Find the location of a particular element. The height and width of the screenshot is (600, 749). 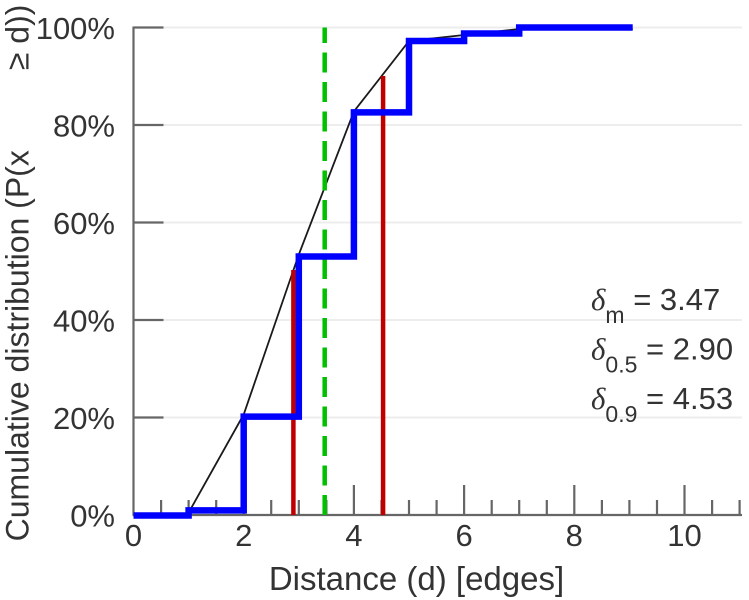

svg-text: δ0.5 = 2.90 is located at coordinates (662, 355).